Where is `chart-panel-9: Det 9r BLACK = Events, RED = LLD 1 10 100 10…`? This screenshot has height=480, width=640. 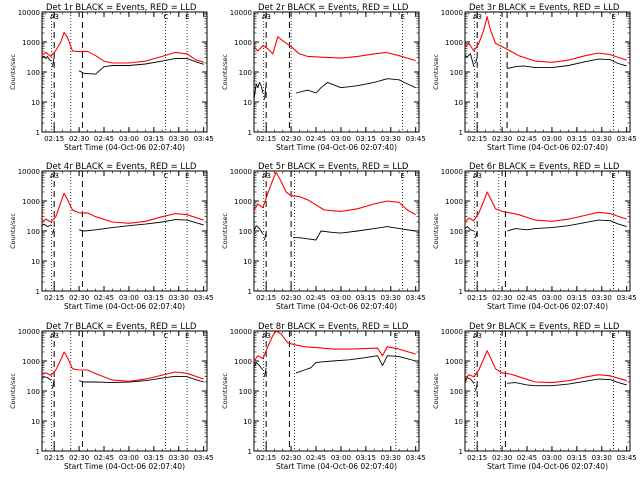 chart-panel-9: Det 9r BLACK = Events, RED = LLD 1 10 100 10… is located at coordinates (534, 396).